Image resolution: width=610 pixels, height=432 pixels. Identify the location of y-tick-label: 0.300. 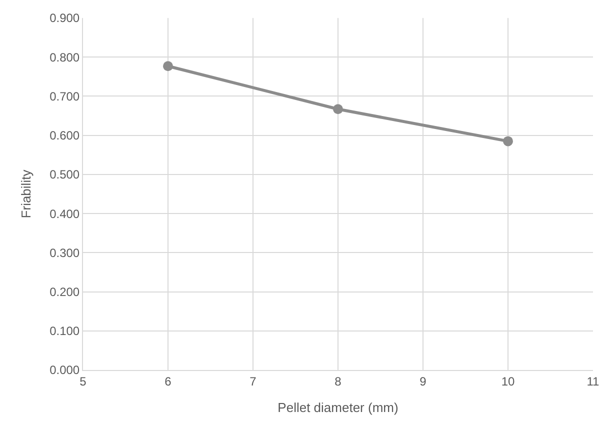
(65, 253).